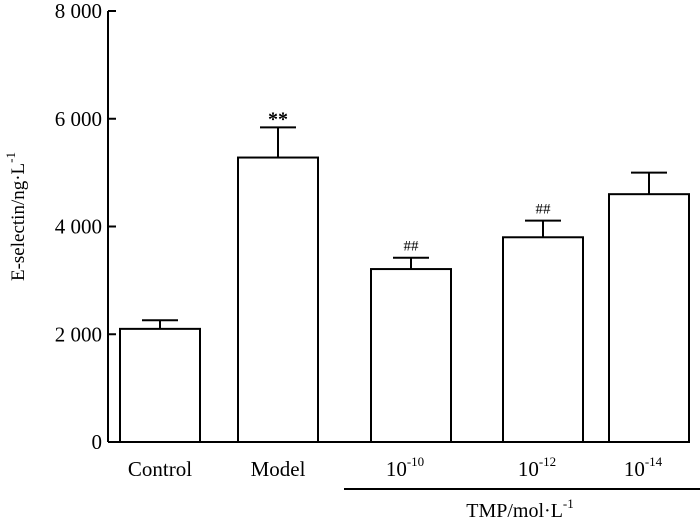  Describe the element at coordinates (278, 119) in the screenshot. I see `significance-model: **` at that location.